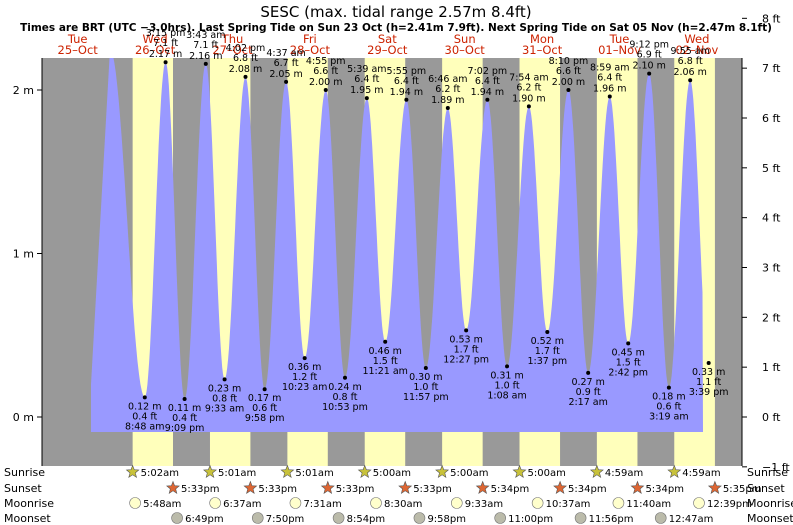 The image size is (793, 525). I want to click on right-tick-label: 0 ft, so click(771, 417).